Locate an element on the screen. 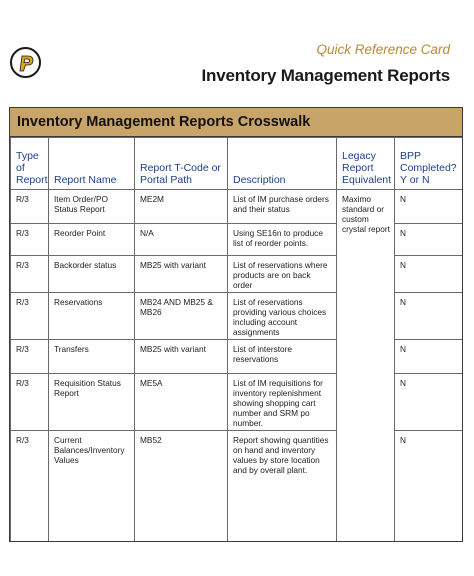  column-header-legacy: Legacy Report Equivalent is located at coordinates (365, 163).